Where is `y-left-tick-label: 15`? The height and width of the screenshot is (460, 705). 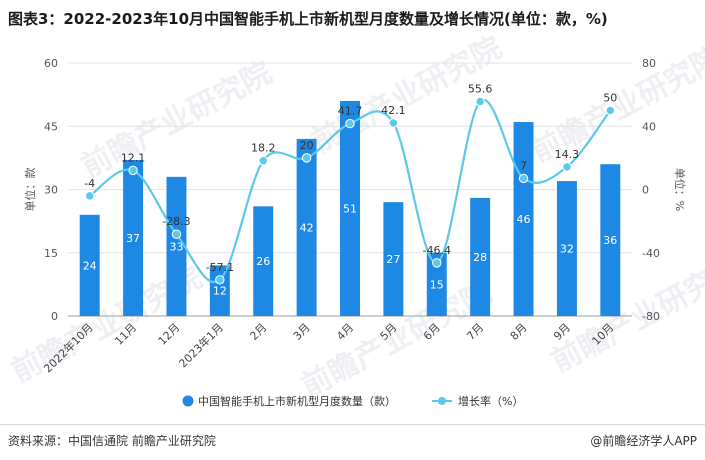
y-left-tick-label: 15 is located at coordinates (51, 253).